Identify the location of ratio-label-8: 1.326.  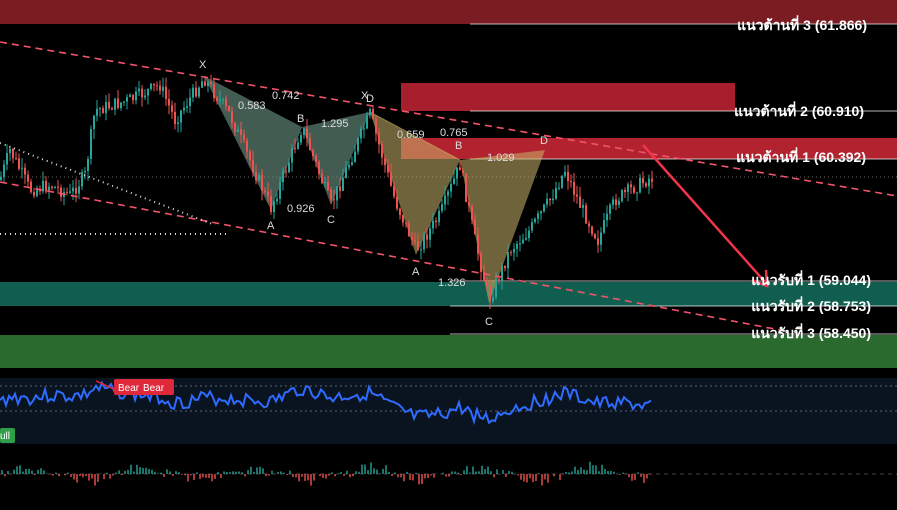
(452, 283).